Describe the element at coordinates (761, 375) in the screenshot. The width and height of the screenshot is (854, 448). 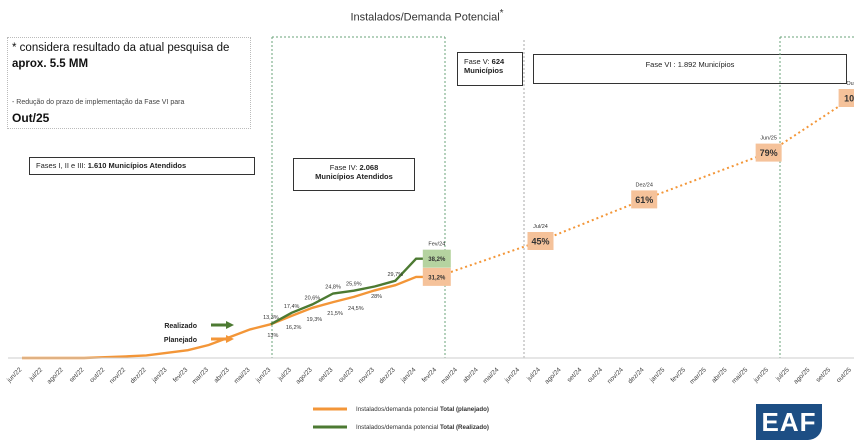
I see `x-tick-label: jun/25` at that location.